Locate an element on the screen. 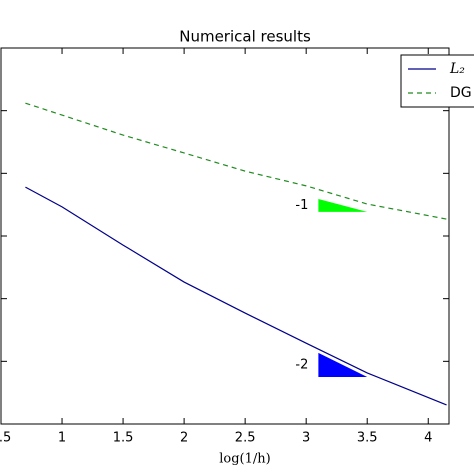  slope-label: -1 is located at coordinates (301, 205).